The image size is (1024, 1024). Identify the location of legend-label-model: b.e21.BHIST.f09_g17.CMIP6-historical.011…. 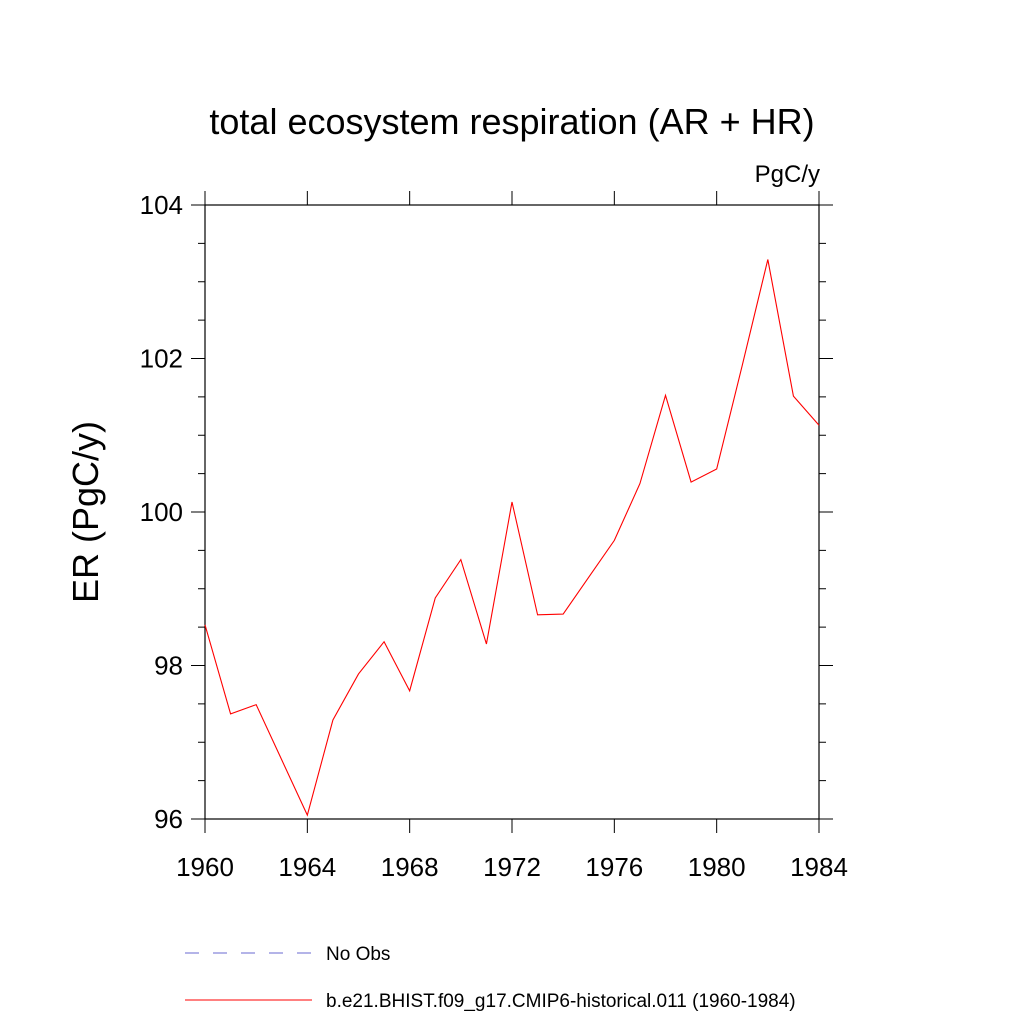
(561, 1001).